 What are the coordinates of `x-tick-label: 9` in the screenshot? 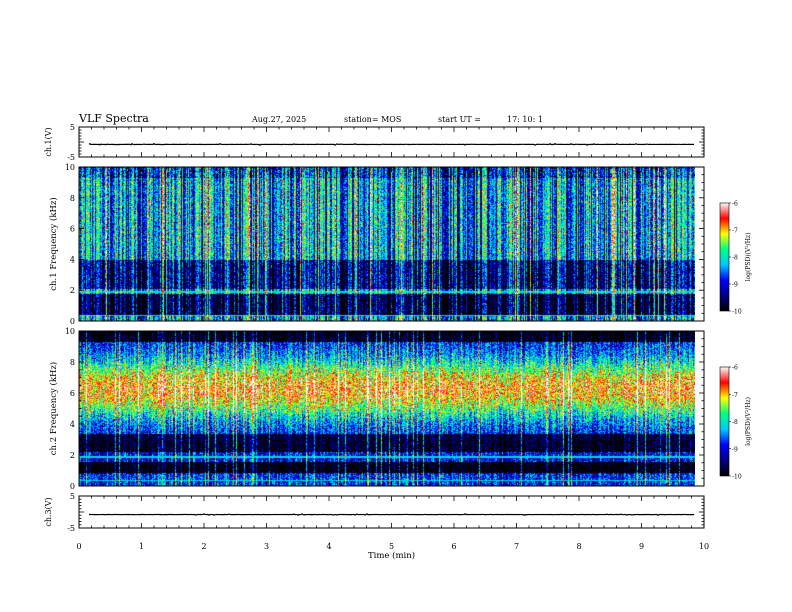 It's located at (641, 546).